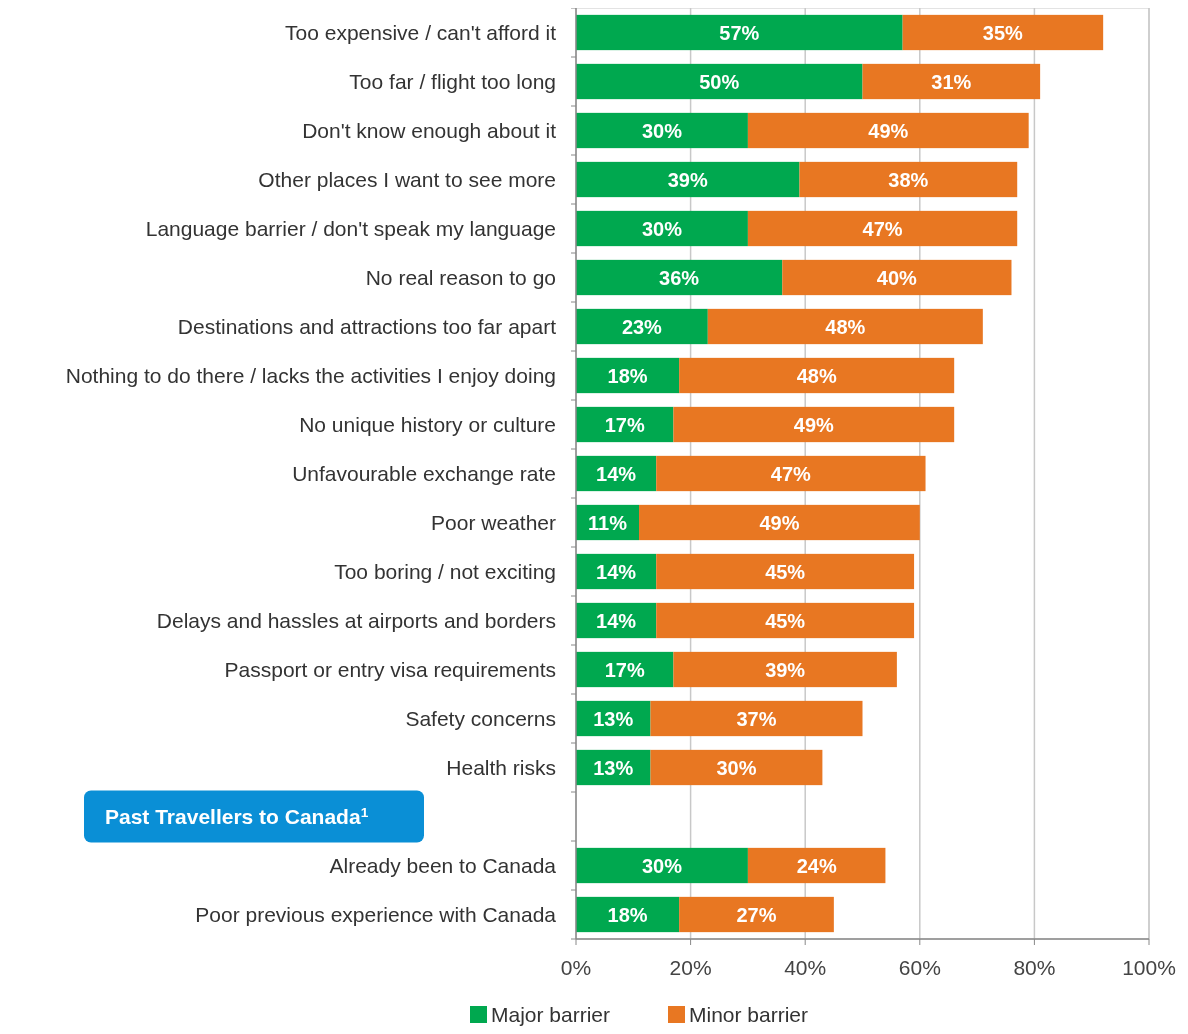 This screenshot has height=1034, width=1188. What do you see at coordinates (608, 522) in the screenshot?
I see `data-label: 11%` at bounding box center [608, 522].